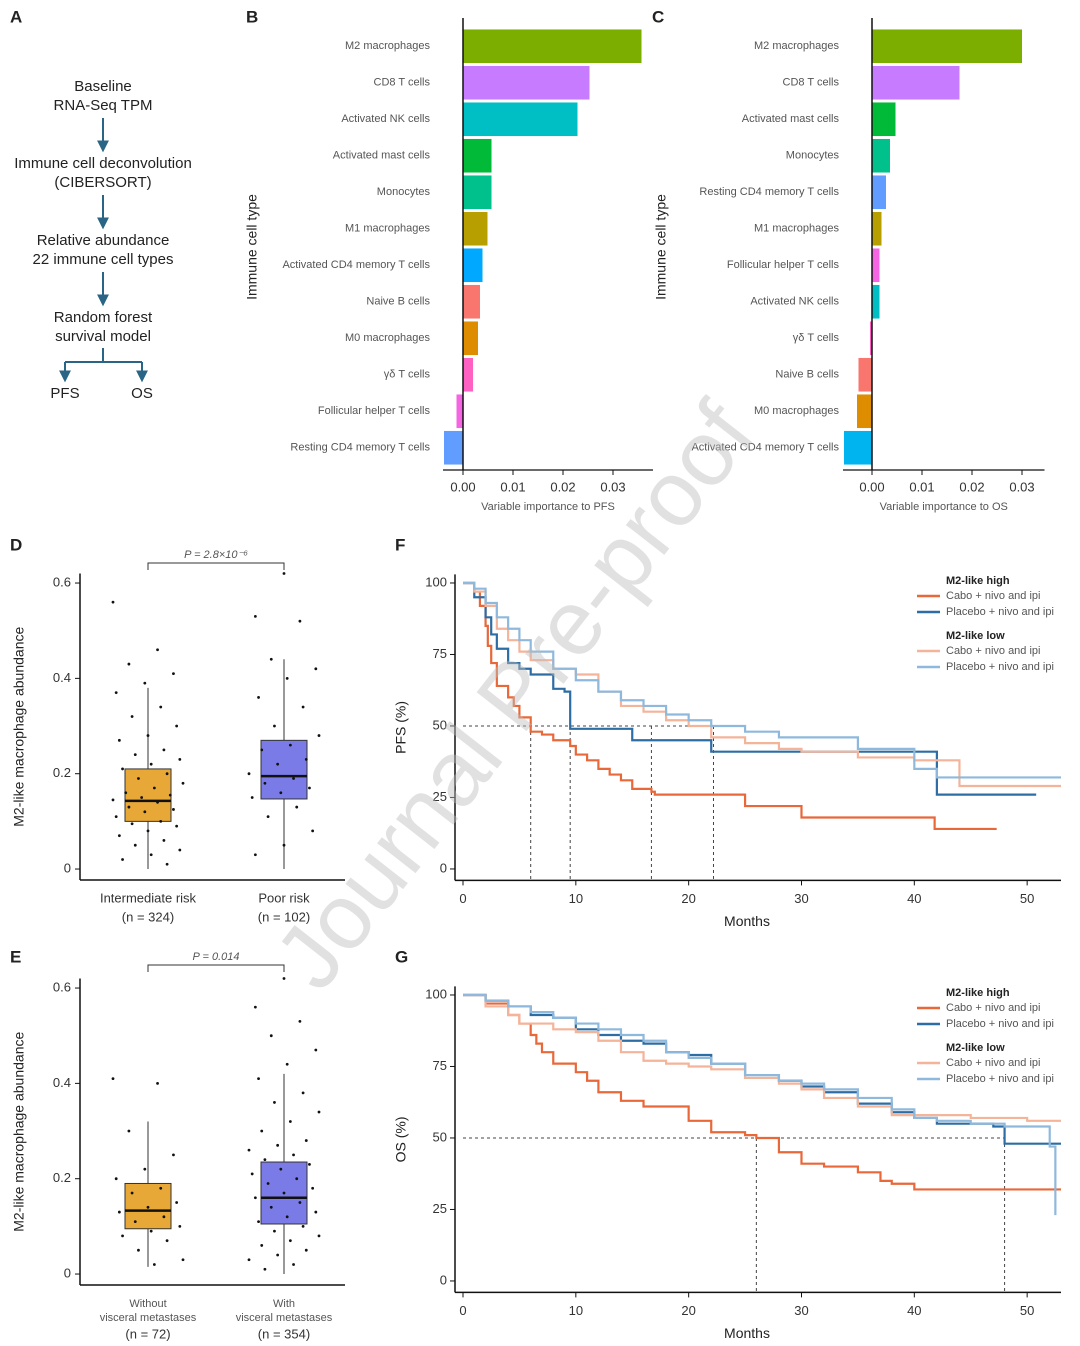  I want to click on x-tick-label: 0.02, so click(562, 486).